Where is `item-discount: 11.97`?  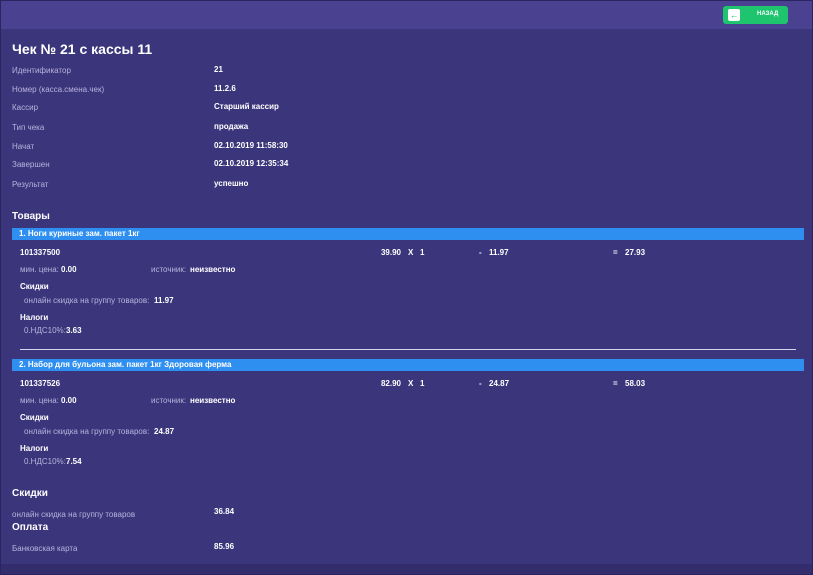 item-discount: 11.97 is located at coordinates (499, 252).